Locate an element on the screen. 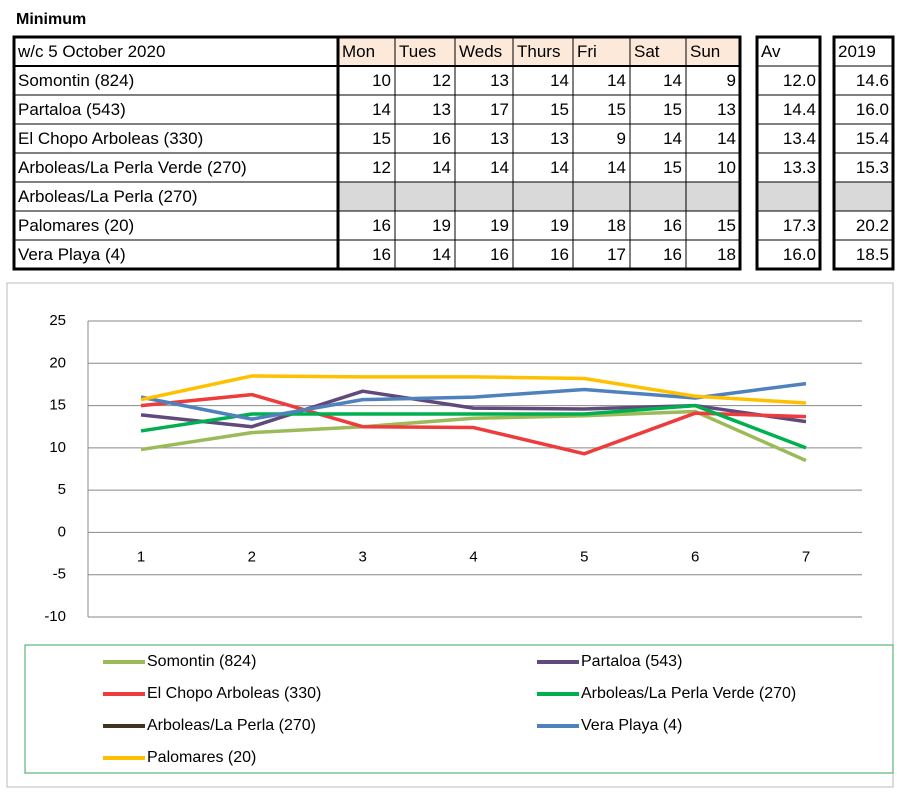 The image size is (897, 805). cell-text: 20.2 is located at coordinates (872, 225).